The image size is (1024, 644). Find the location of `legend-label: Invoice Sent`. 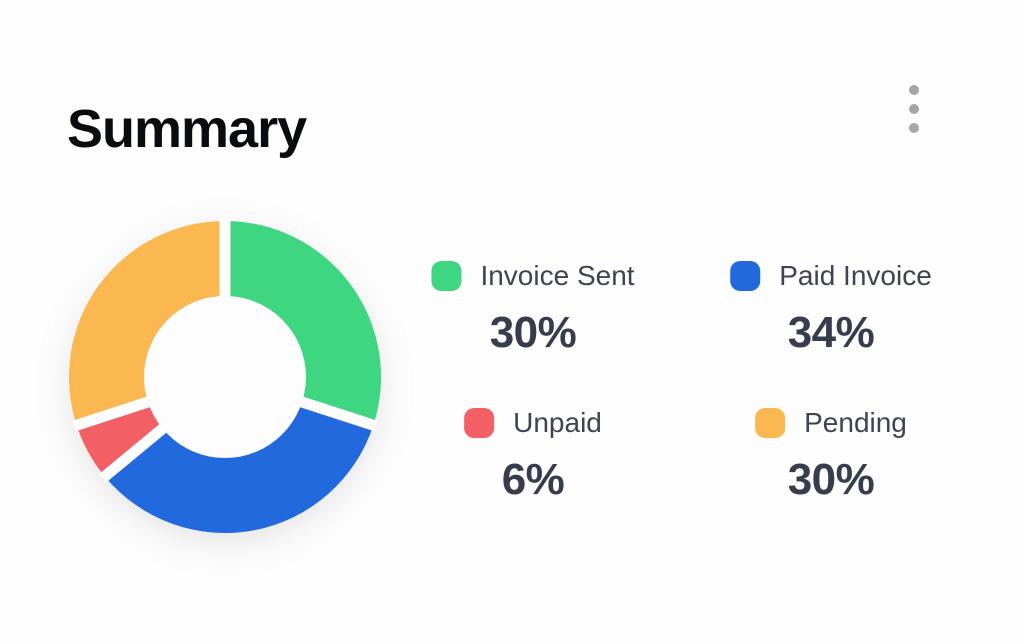

legend-label: Invoice Sent is located at coordinates (557, 275).